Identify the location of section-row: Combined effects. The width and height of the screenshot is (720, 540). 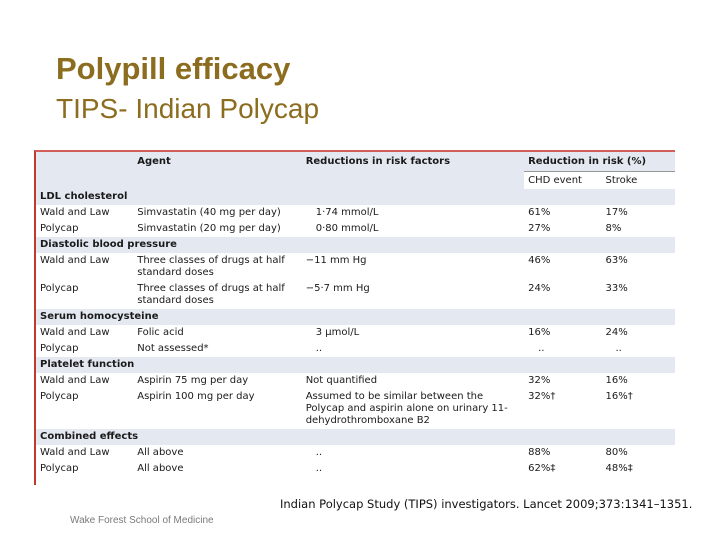
(355, 437).